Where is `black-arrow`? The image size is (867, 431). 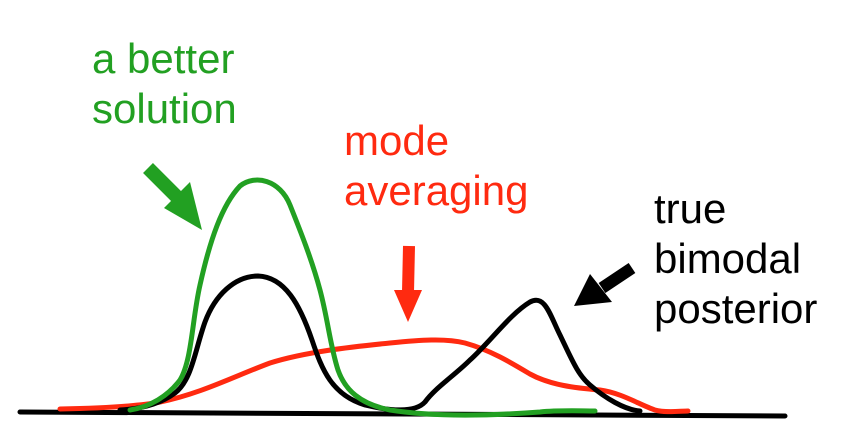 black-arrow is located at coordinates (605, 284).